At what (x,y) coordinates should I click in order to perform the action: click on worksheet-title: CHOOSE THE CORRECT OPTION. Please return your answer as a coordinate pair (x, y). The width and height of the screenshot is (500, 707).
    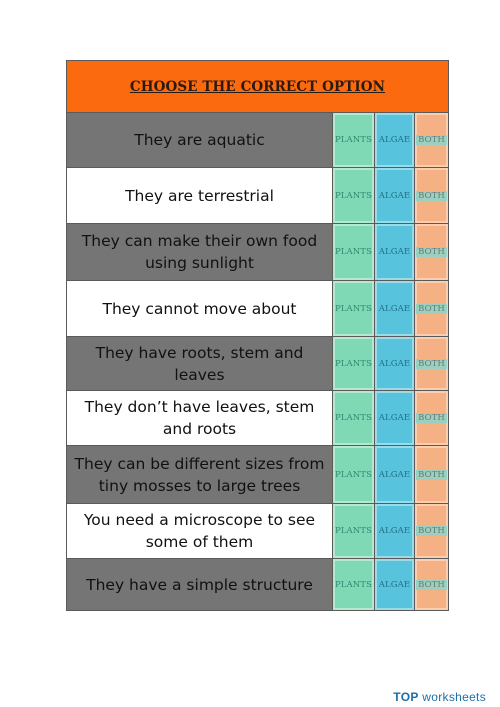
    Looking at the image, I should click on (257, 86).